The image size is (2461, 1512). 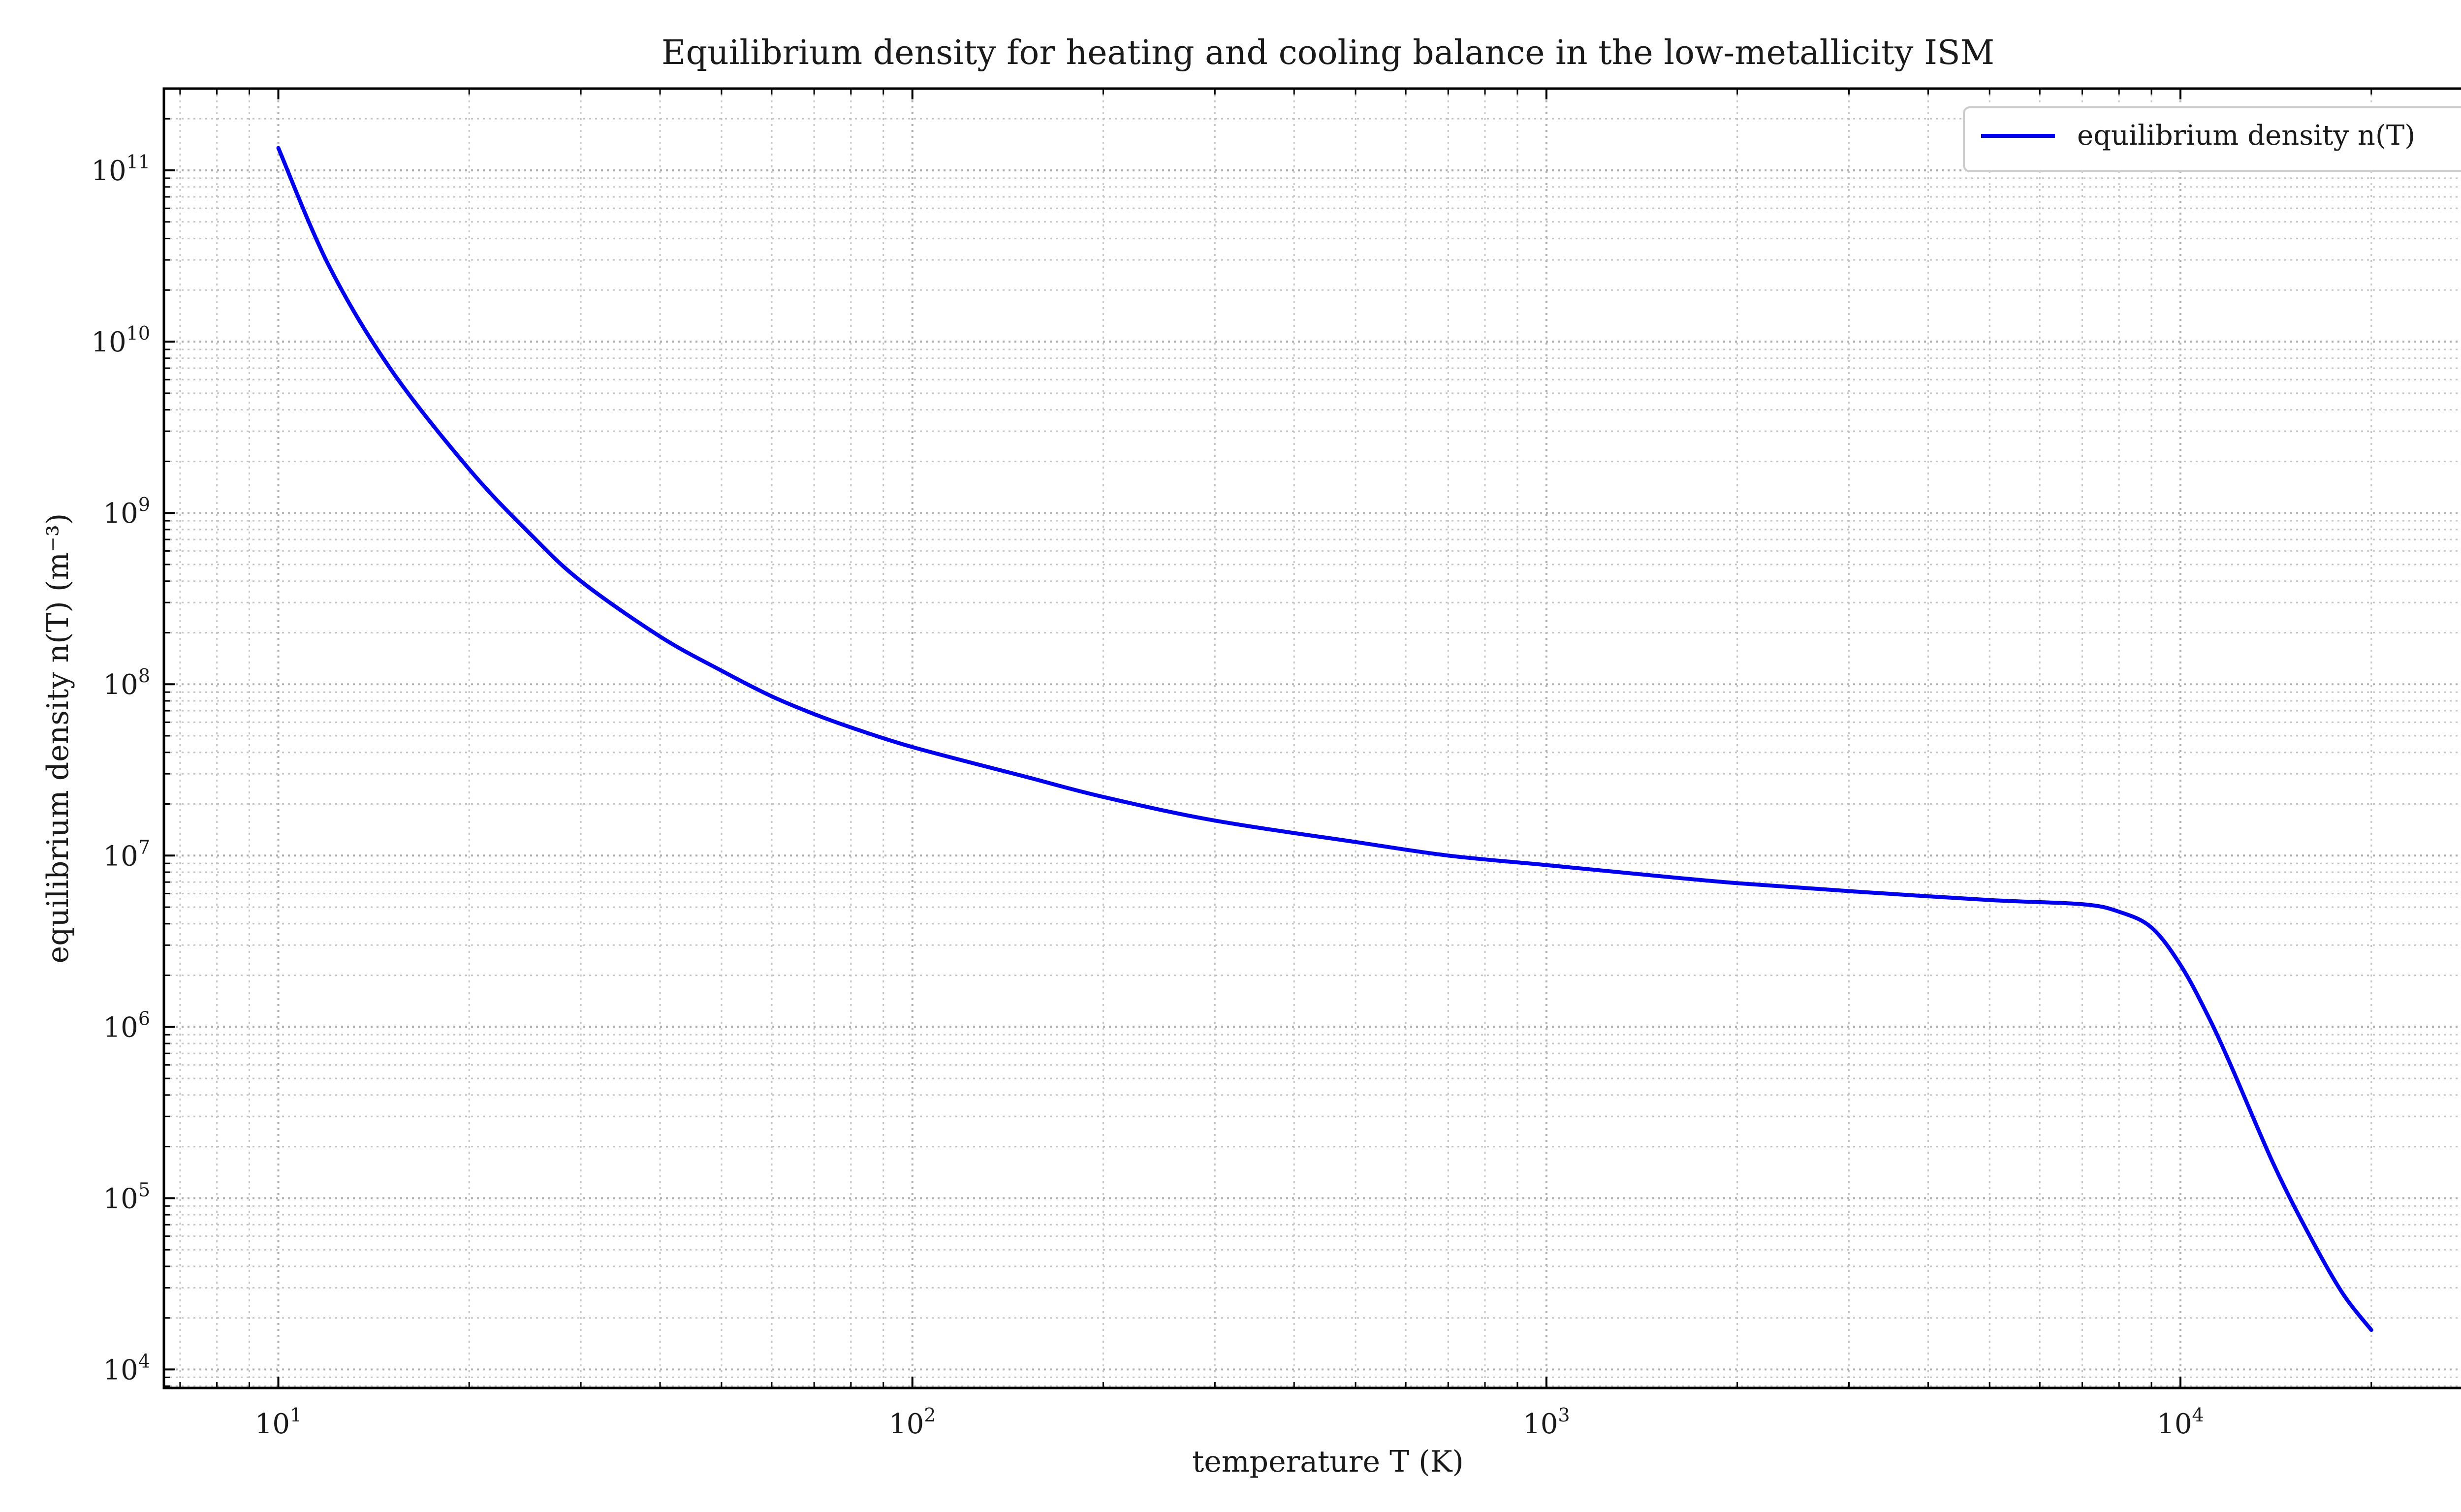 I want to click on y-tick-label: 10⁸, so click(x=126, y=683).